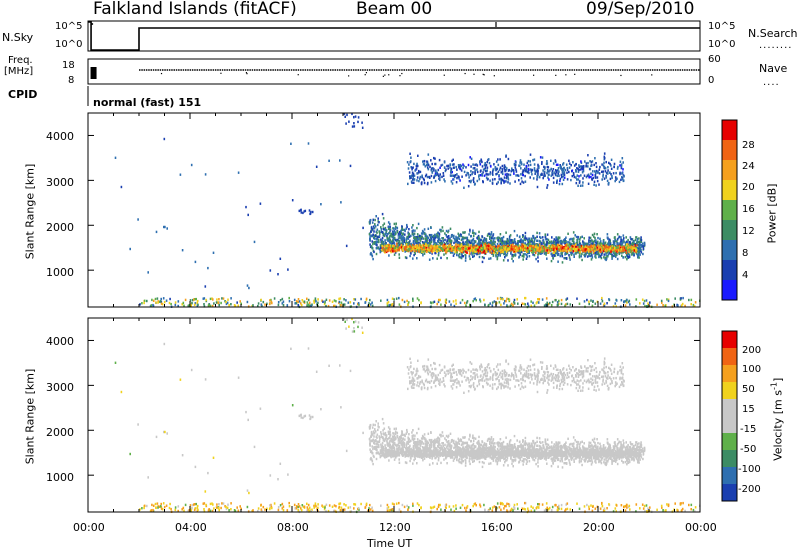 The width and height of the screenshot is (800, 554). I want to click on date-title: 09/Sep/2010, so click(640, 9).